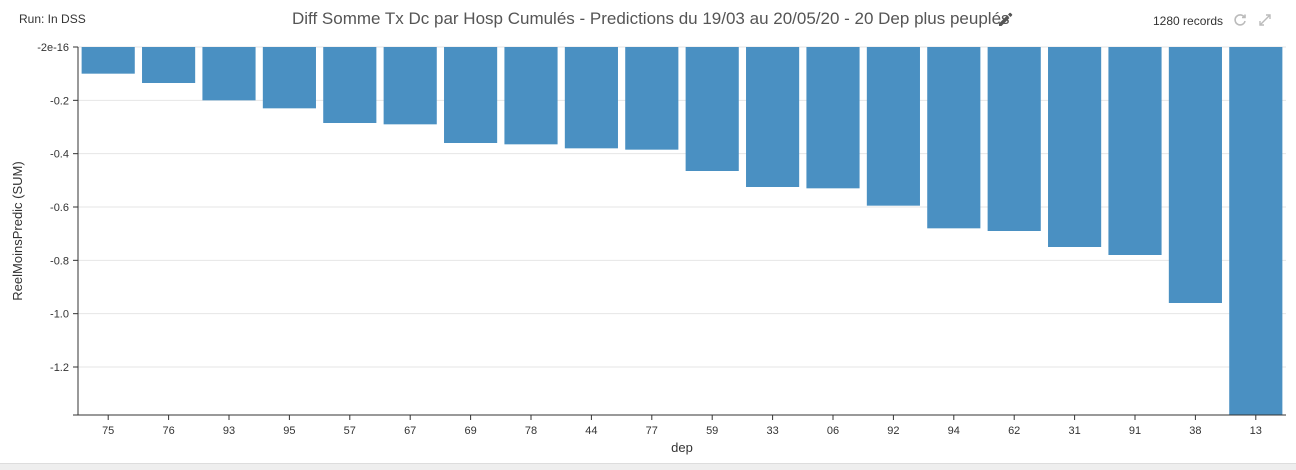  What do you see at coordinates (1014, 431) in the screenshot?
I see `x-tick-label: 62` at bounding box center [1014, 431].